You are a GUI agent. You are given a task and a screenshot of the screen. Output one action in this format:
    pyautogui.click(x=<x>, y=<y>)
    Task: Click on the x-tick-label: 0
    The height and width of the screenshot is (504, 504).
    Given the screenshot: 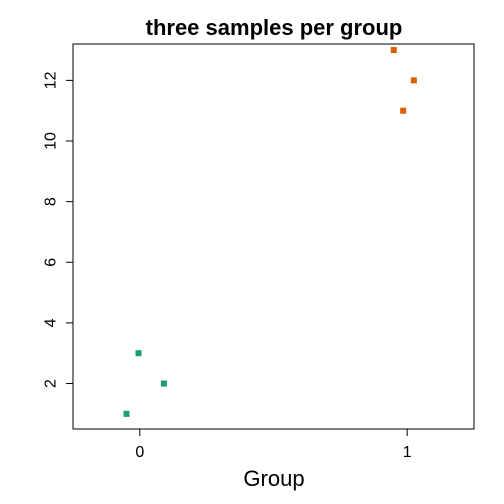 What is the action you would take?
    pyautogui.click(x=139, y=452)
    